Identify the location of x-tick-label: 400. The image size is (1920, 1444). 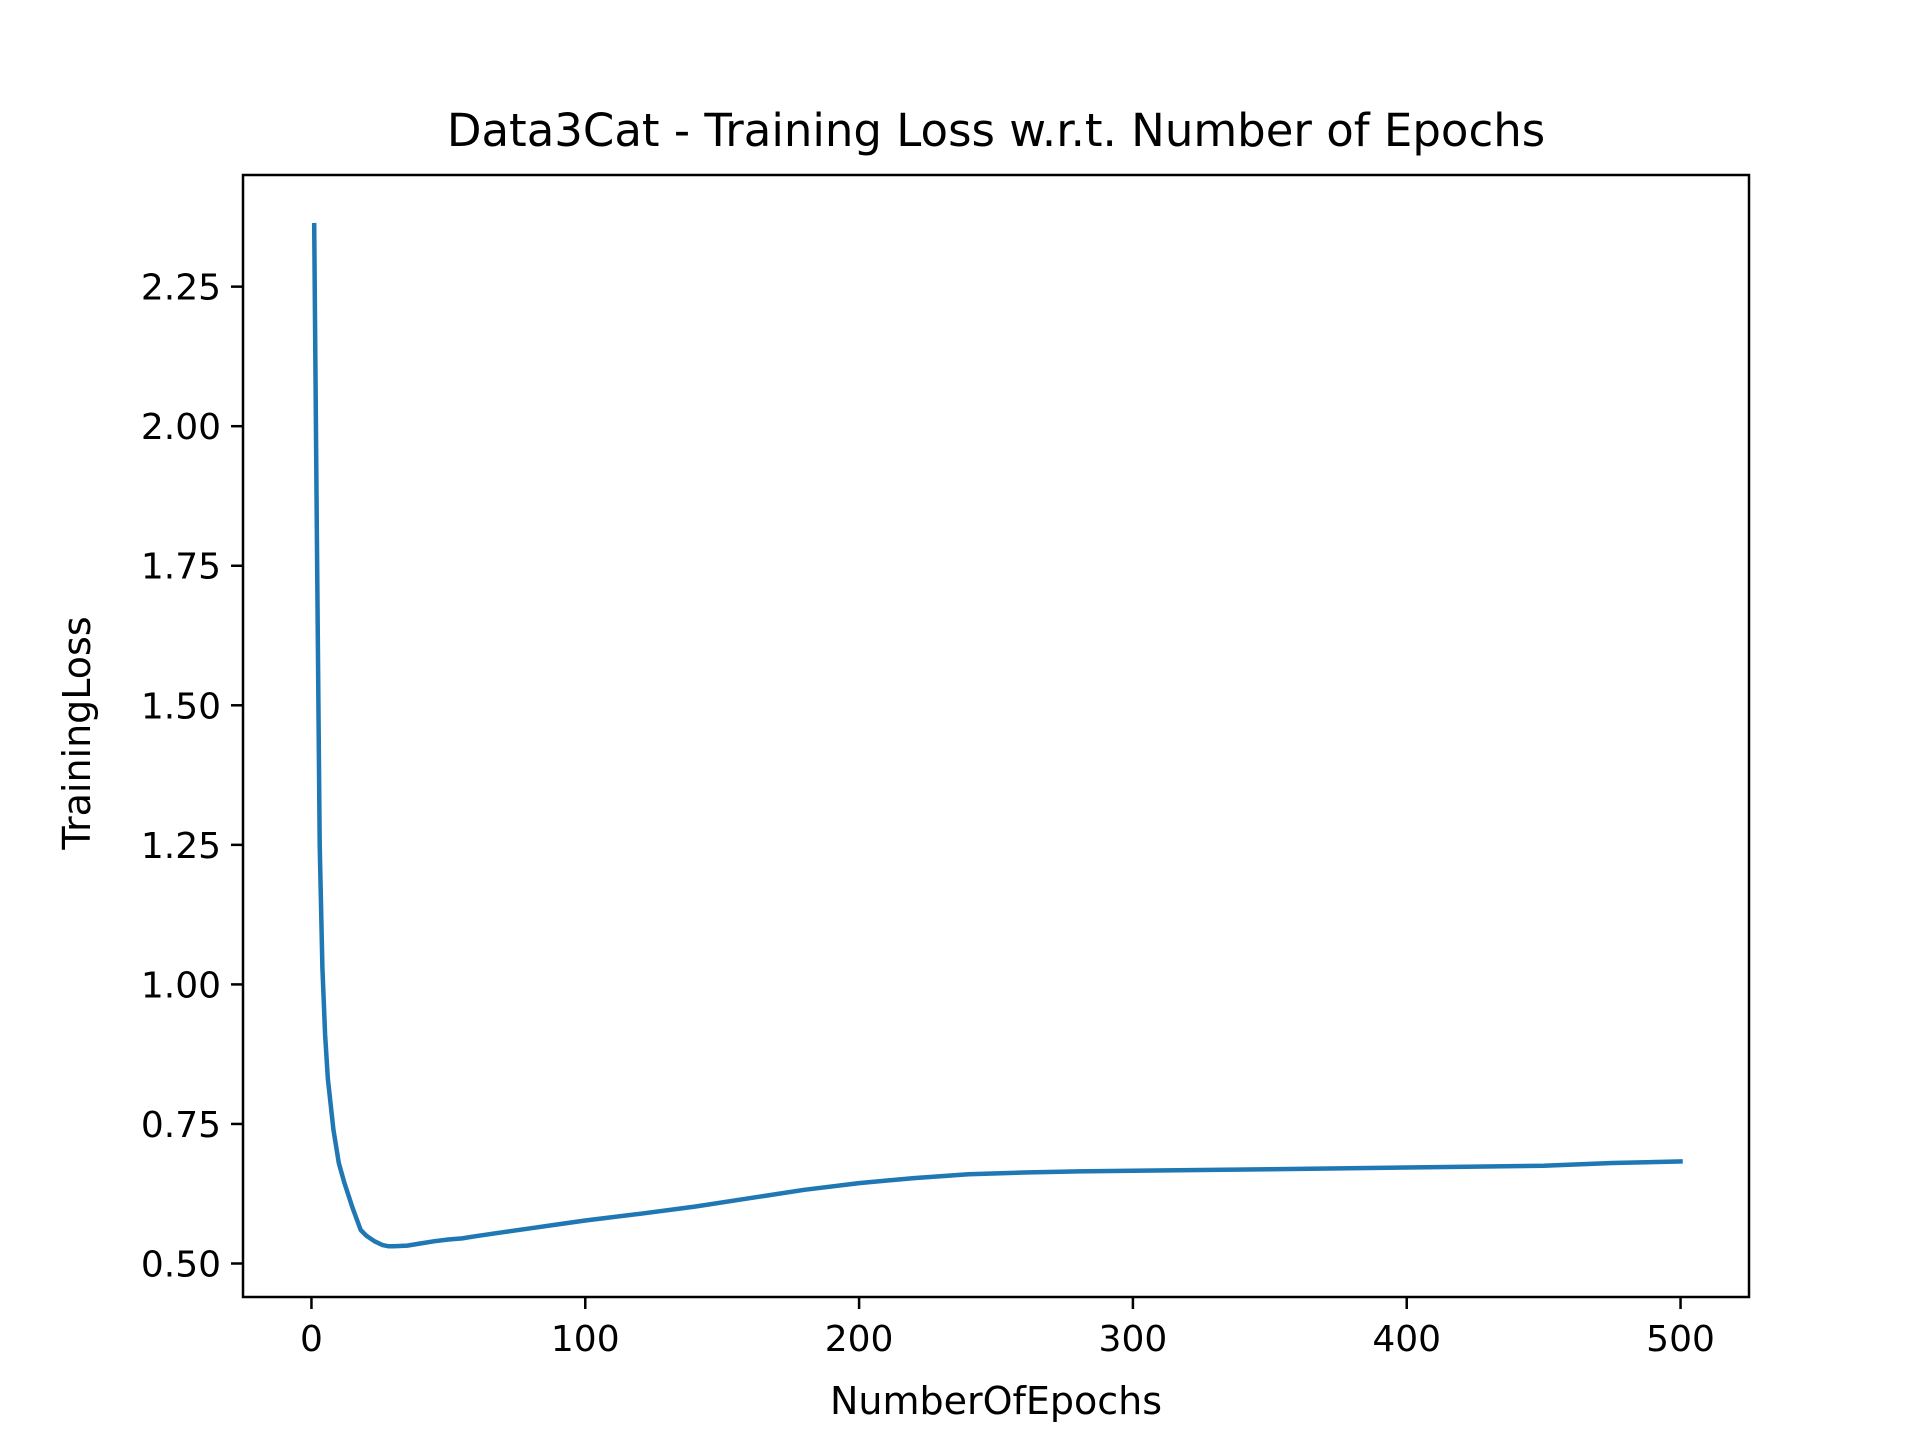
(1406, 1339).